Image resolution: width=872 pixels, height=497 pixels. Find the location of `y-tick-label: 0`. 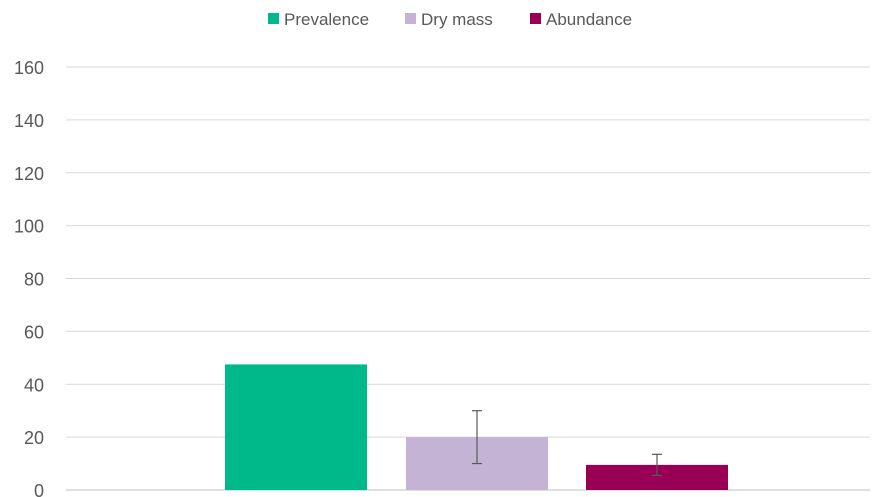

y-tick-label: 0 is located at coordinates (39, 489).